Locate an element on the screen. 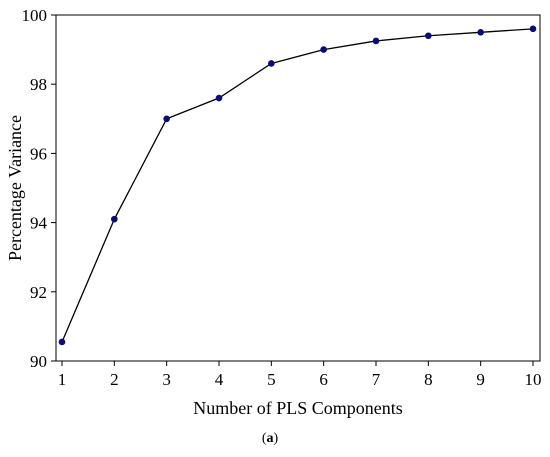 Image resolution: width=550 pixels, height=457 pixels. x-tick-label: 10 is located at coordinates (533, 379).